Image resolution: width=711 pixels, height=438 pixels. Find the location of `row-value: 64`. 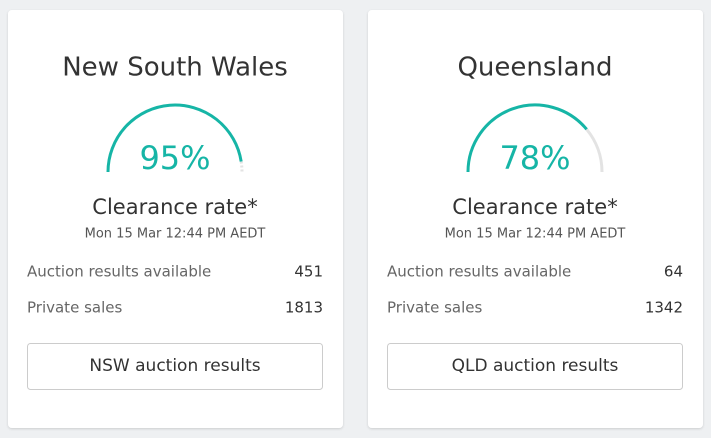

row-value: 64 is located at coordinates (673, 272).